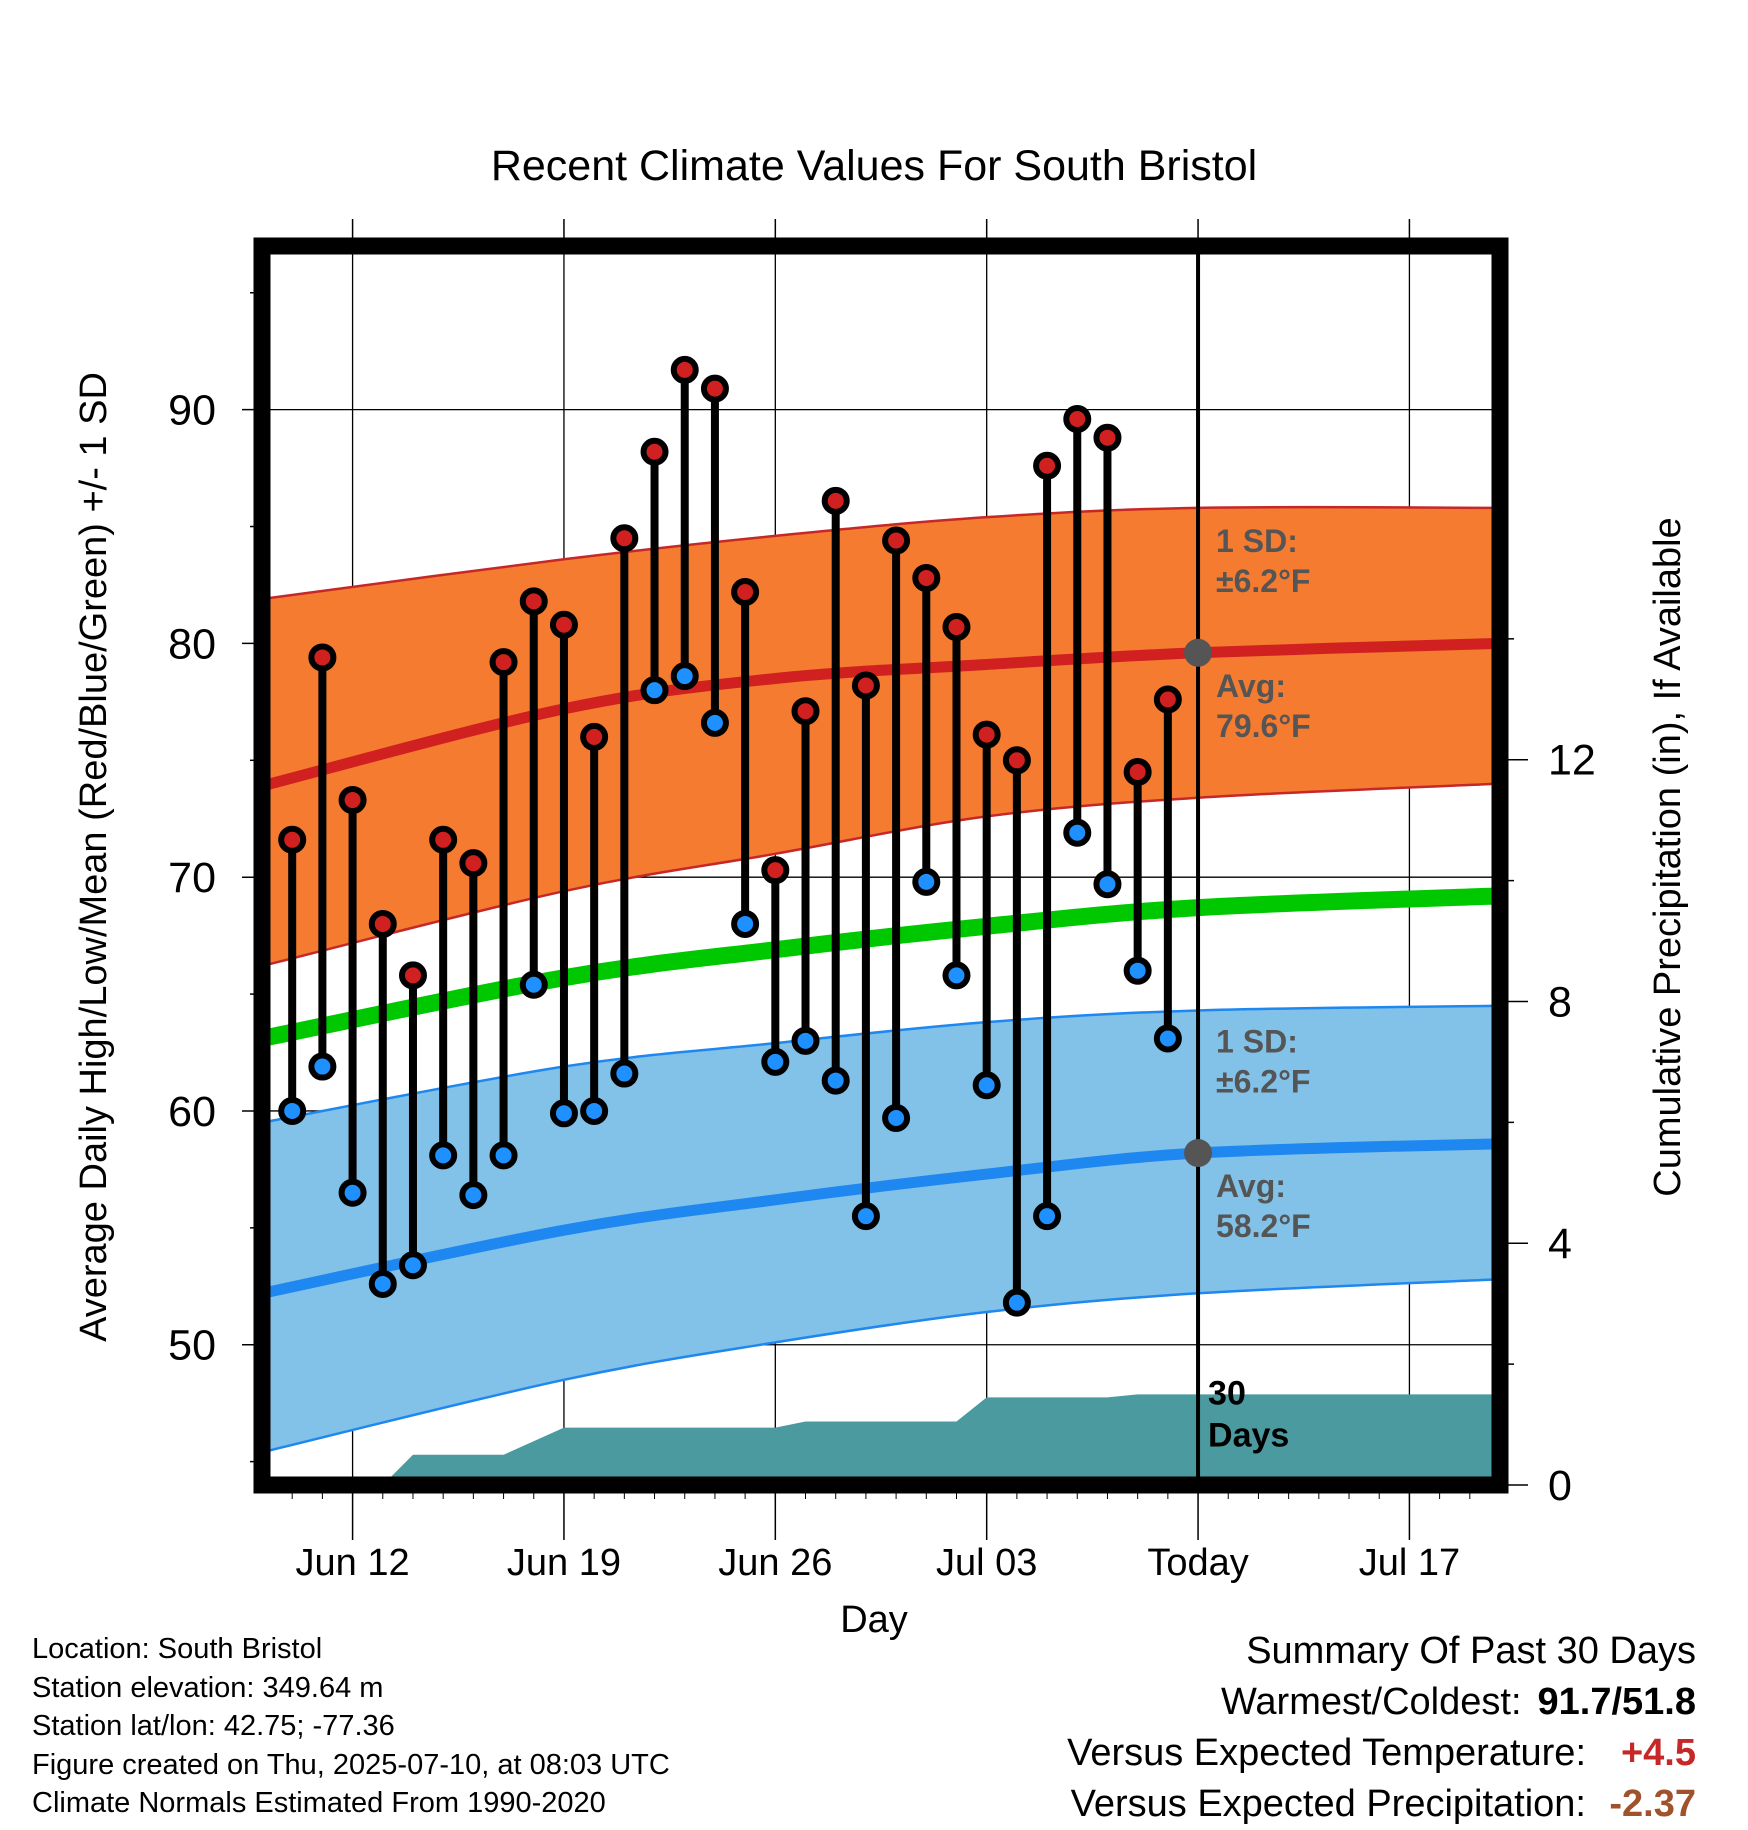 The height and width of the screenshot is (1830, 1748). I want to click on low-sd-label-line1: 1 SD:, so click(1257, 1041).